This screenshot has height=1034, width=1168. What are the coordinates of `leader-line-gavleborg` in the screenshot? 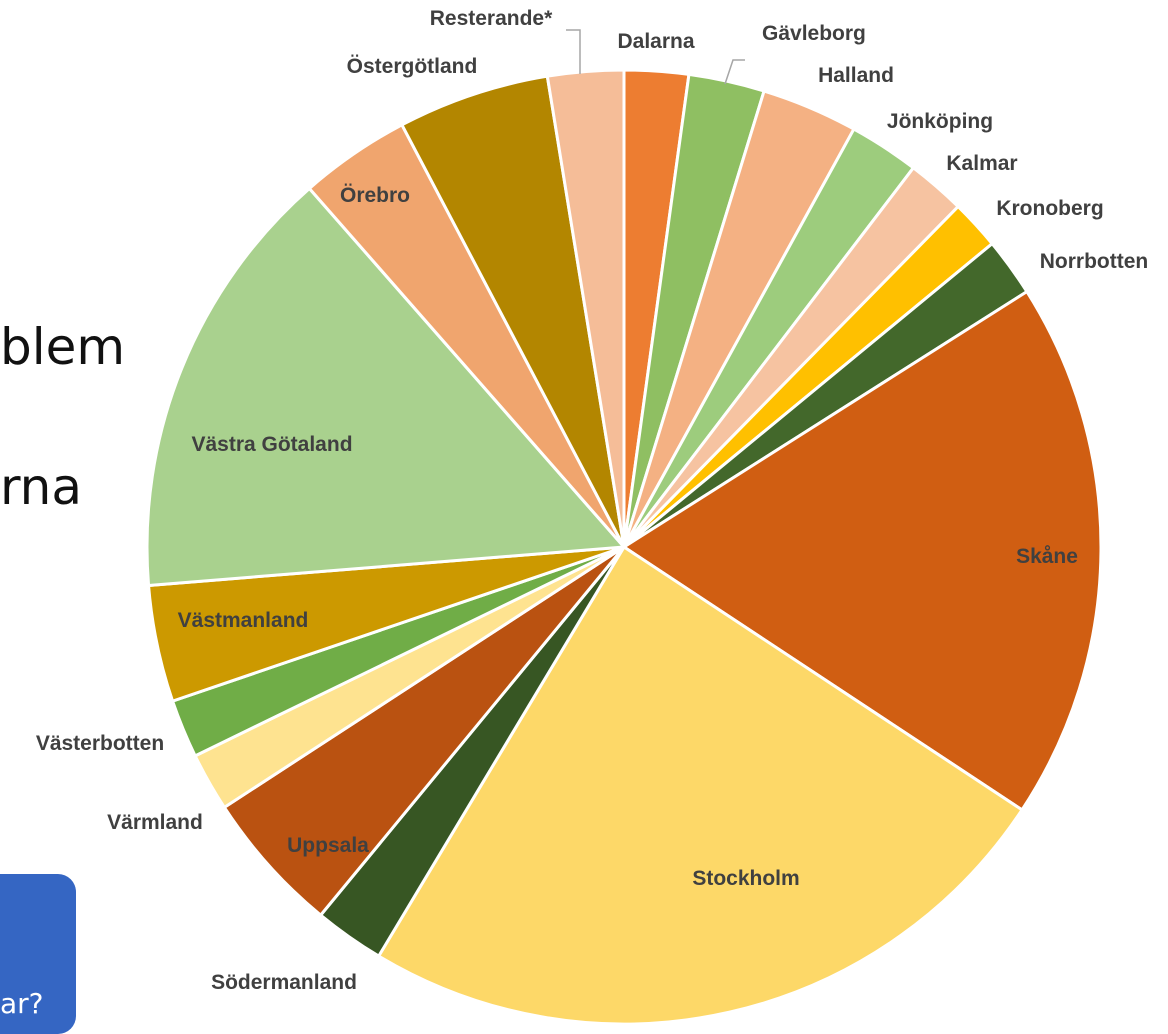 It's located at (734, 72).